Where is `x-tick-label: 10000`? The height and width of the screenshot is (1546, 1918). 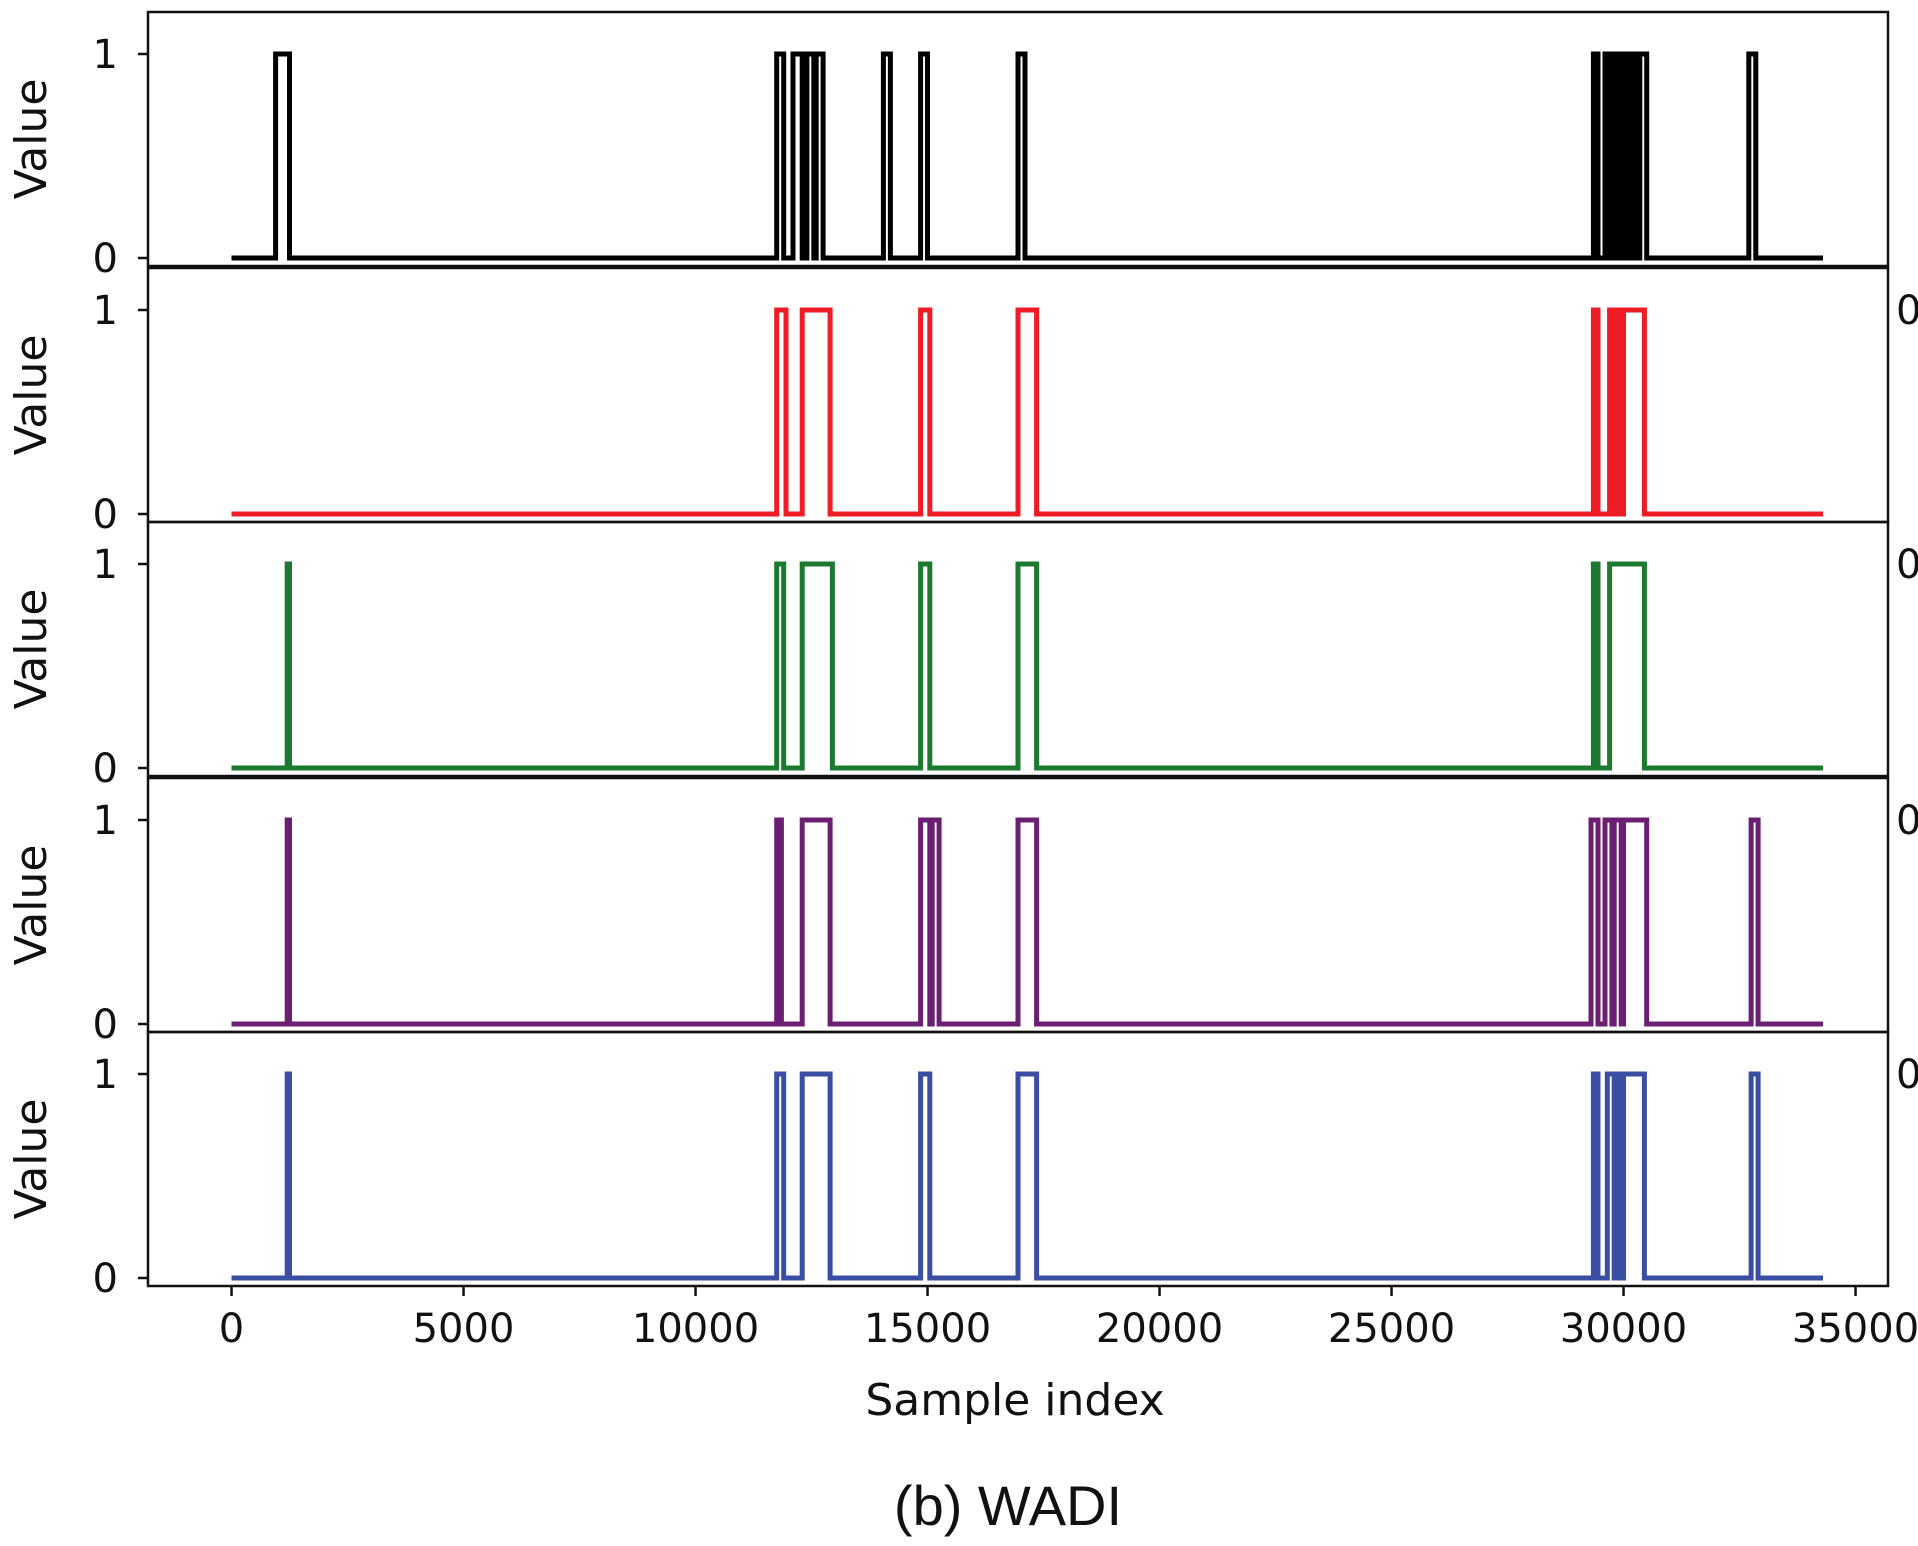
x-tick-label: 10000 is located at coordinates (695, 1329).